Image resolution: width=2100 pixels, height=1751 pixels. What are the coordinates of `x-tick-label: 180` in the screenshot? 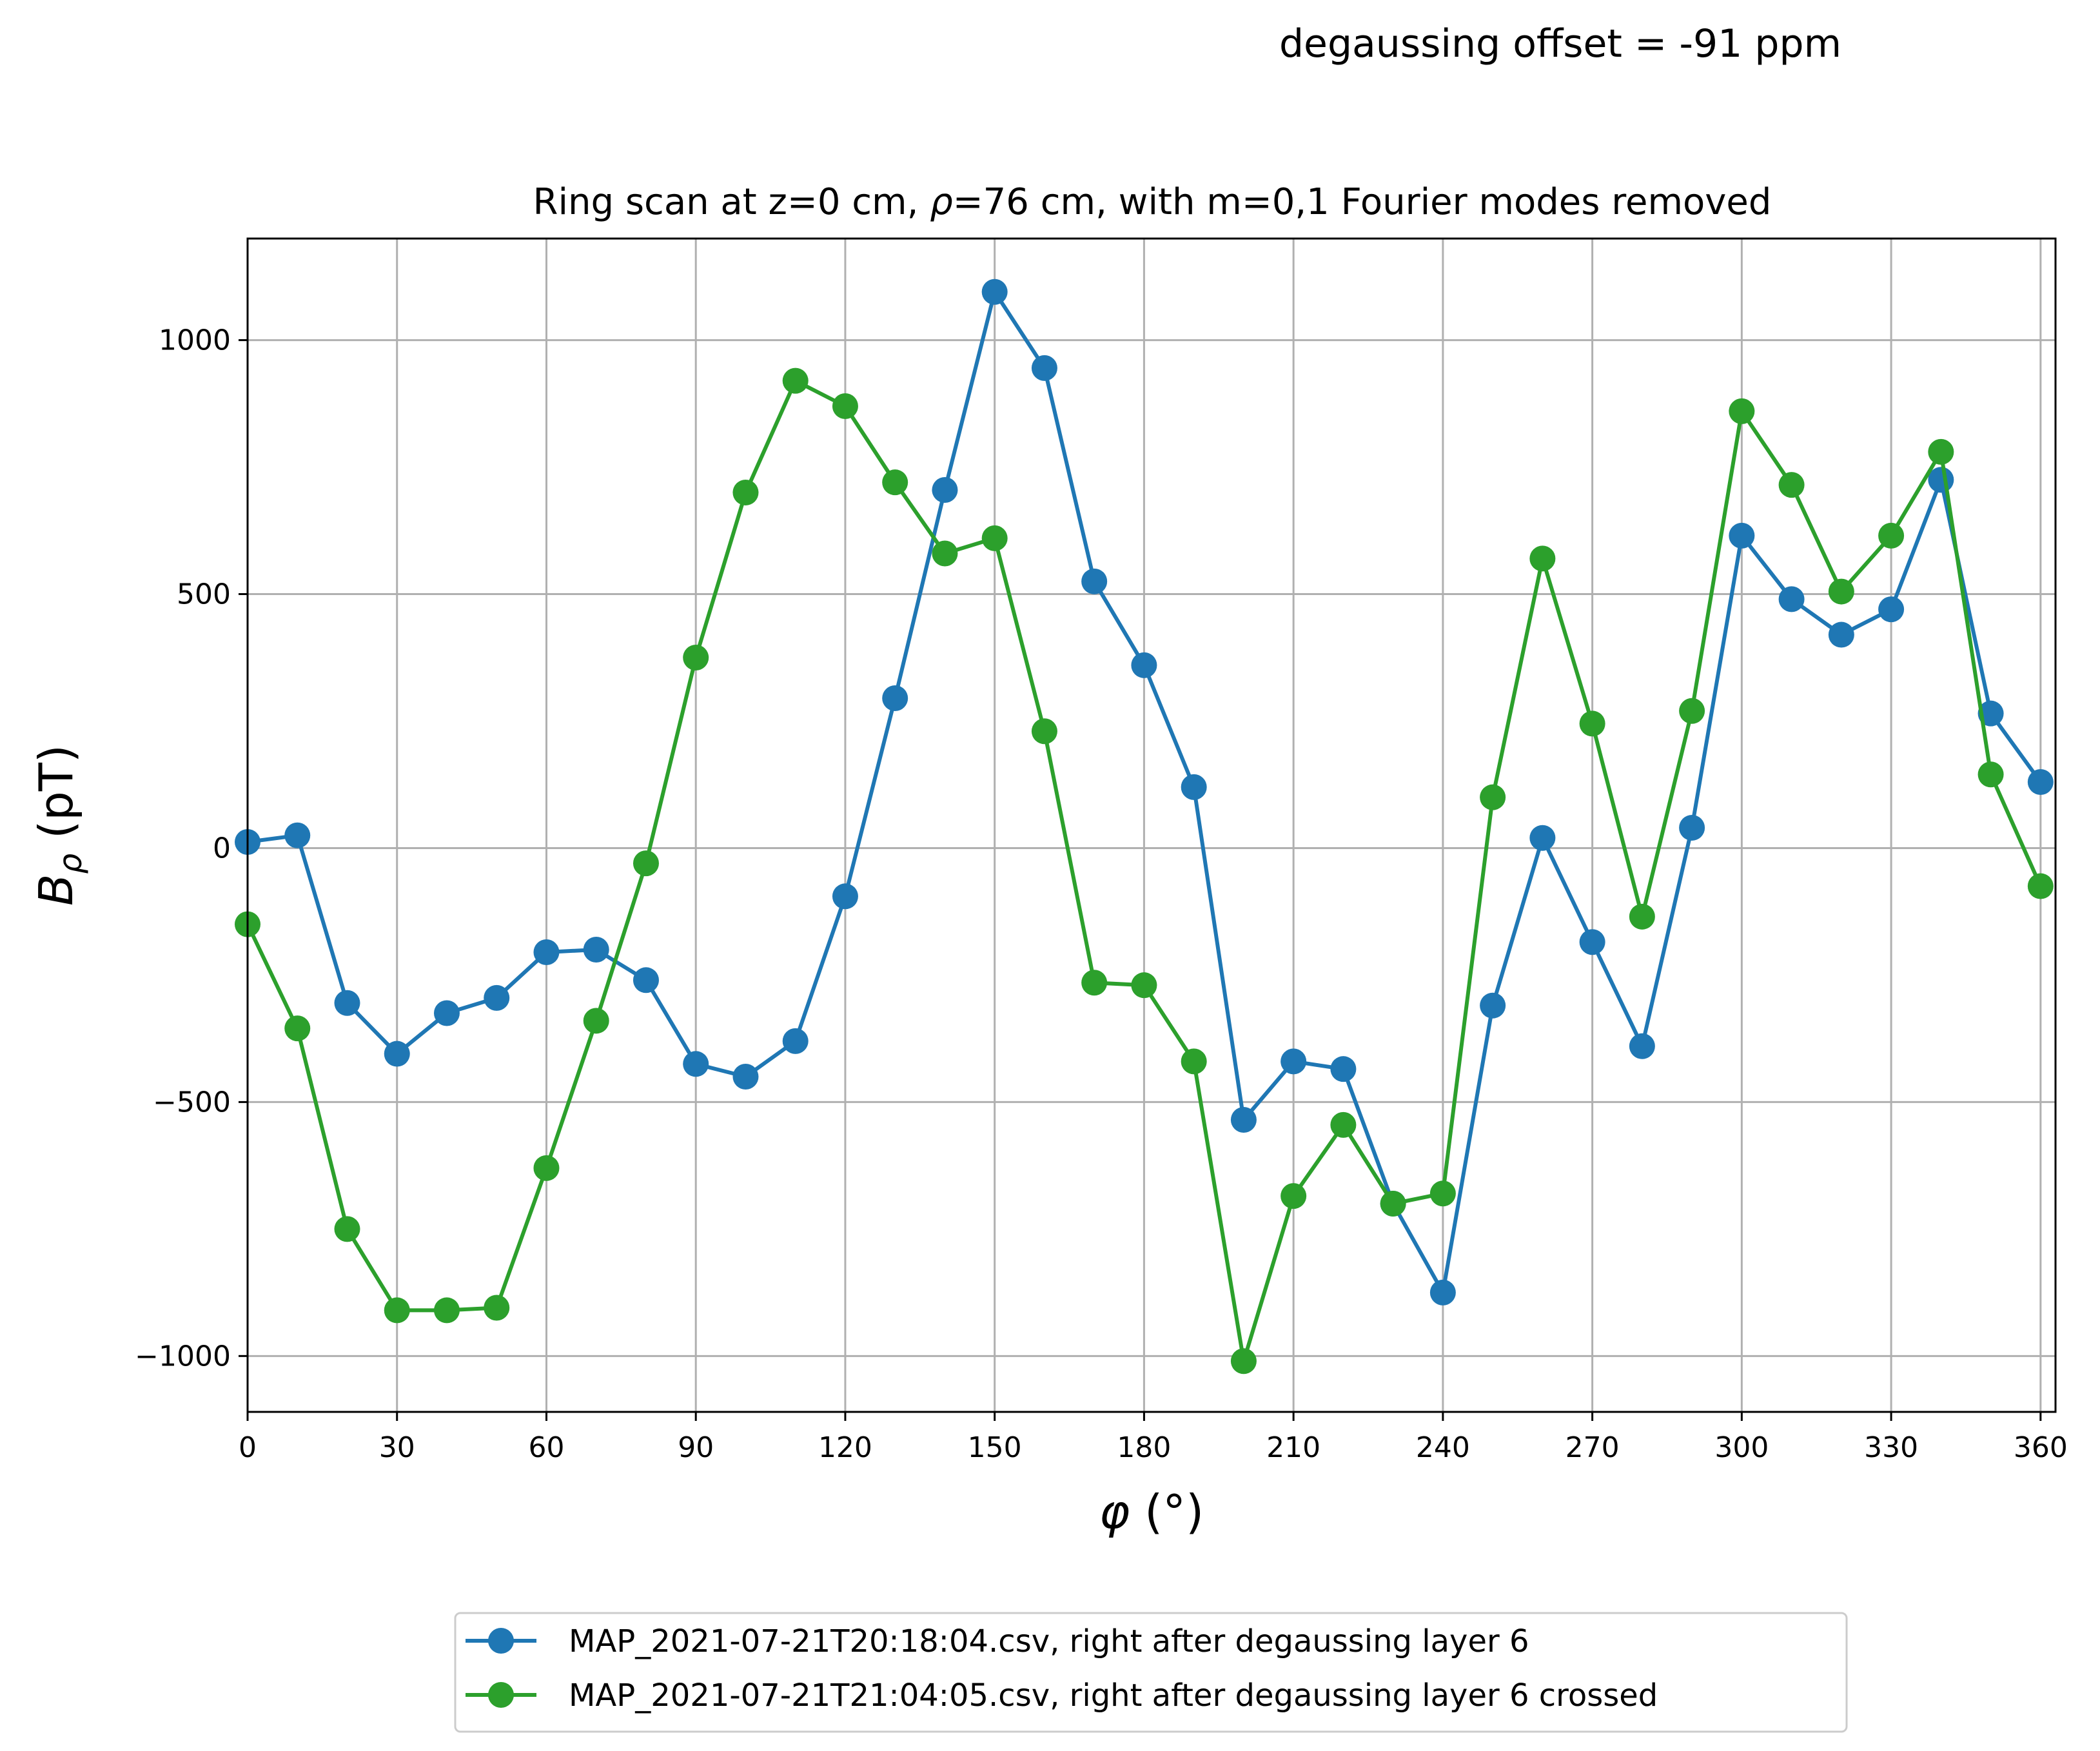 It's located at (1144, 1448).